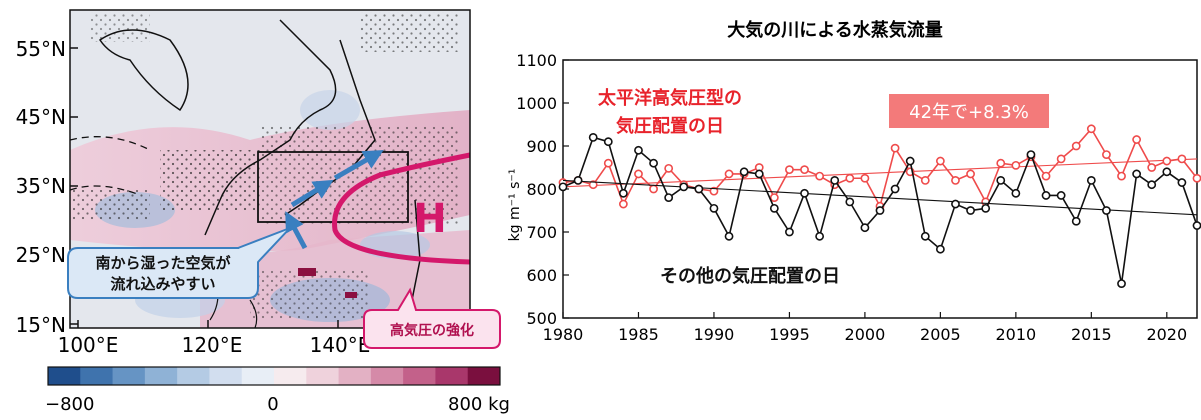  Describe the element at coordinates (969, 112) in the screenshot. I see `trend-badge: 42年で+8.3%` at that location.